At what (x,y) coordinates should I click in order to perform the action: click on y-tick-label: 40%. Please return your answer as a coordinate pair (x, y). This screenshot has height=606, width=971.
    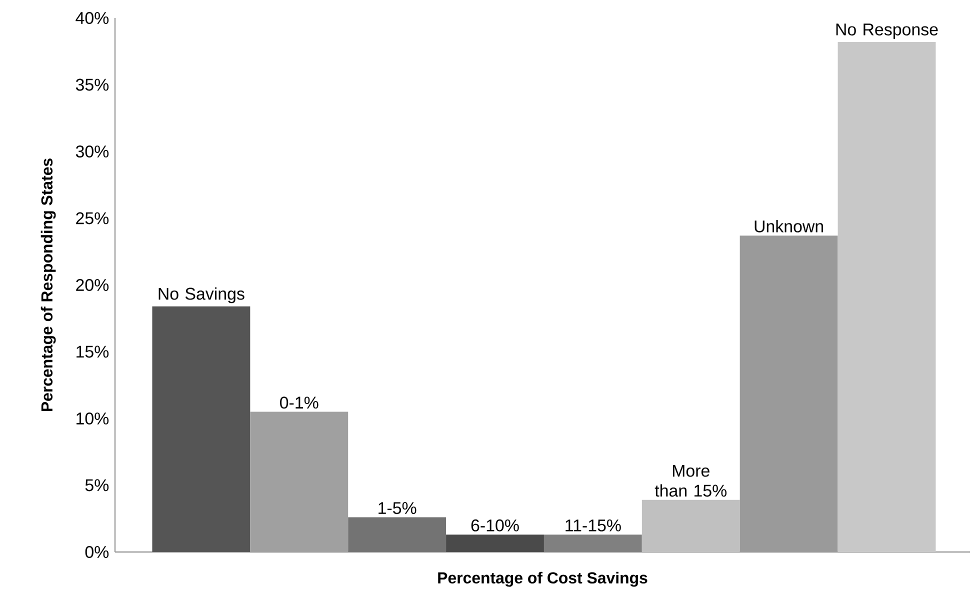
    Looking at the image, I should click on (92, 18).